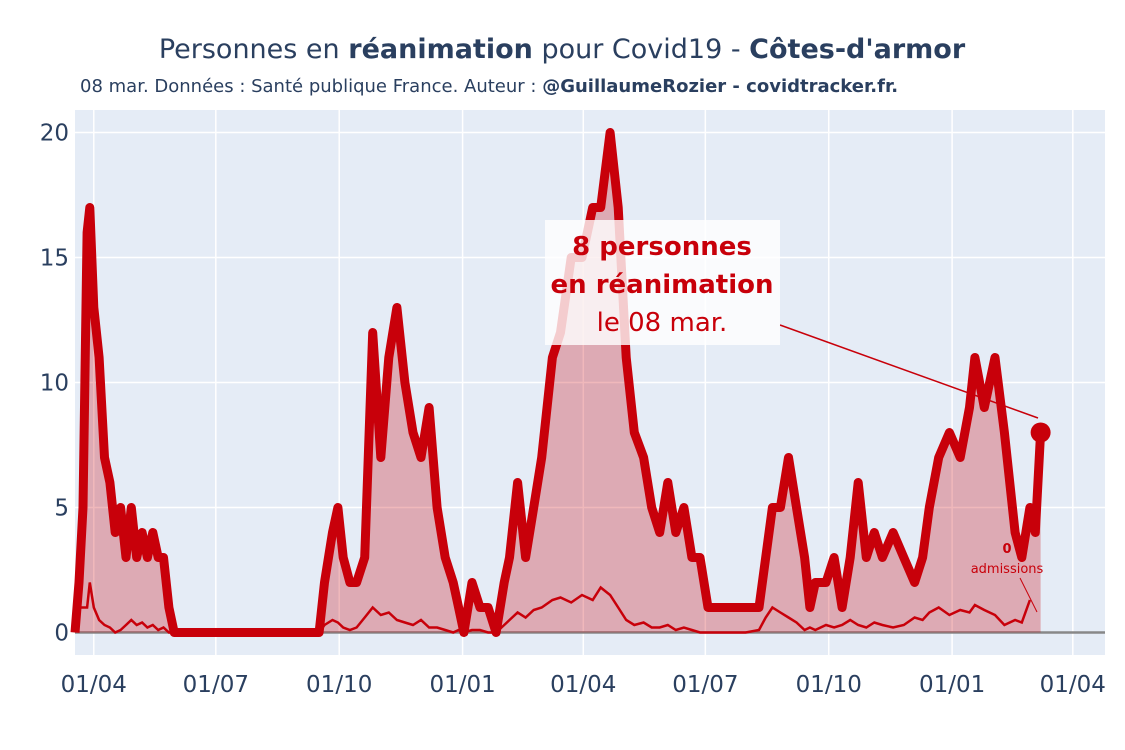 The image size is (1125, 750). What do you see at coordinates (54, 259) in the screenshot?
I see `y-tick-label: 15` at bounding box center [54, 259].